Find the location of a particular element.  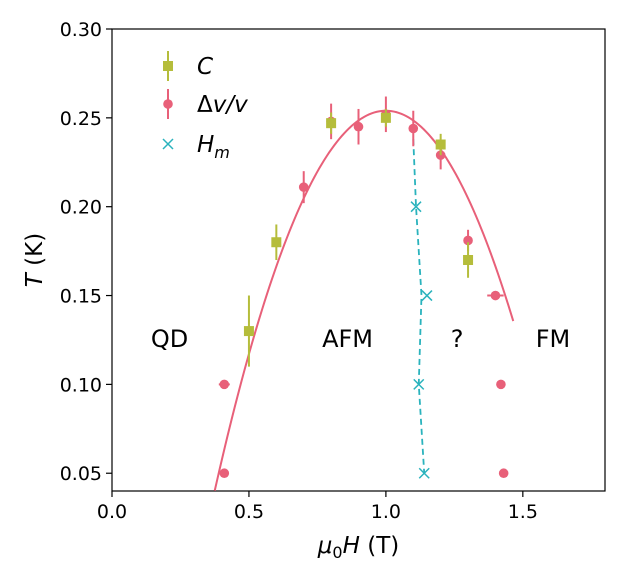

x-tick-label: 0.5 is located at coordinates (249, 512).